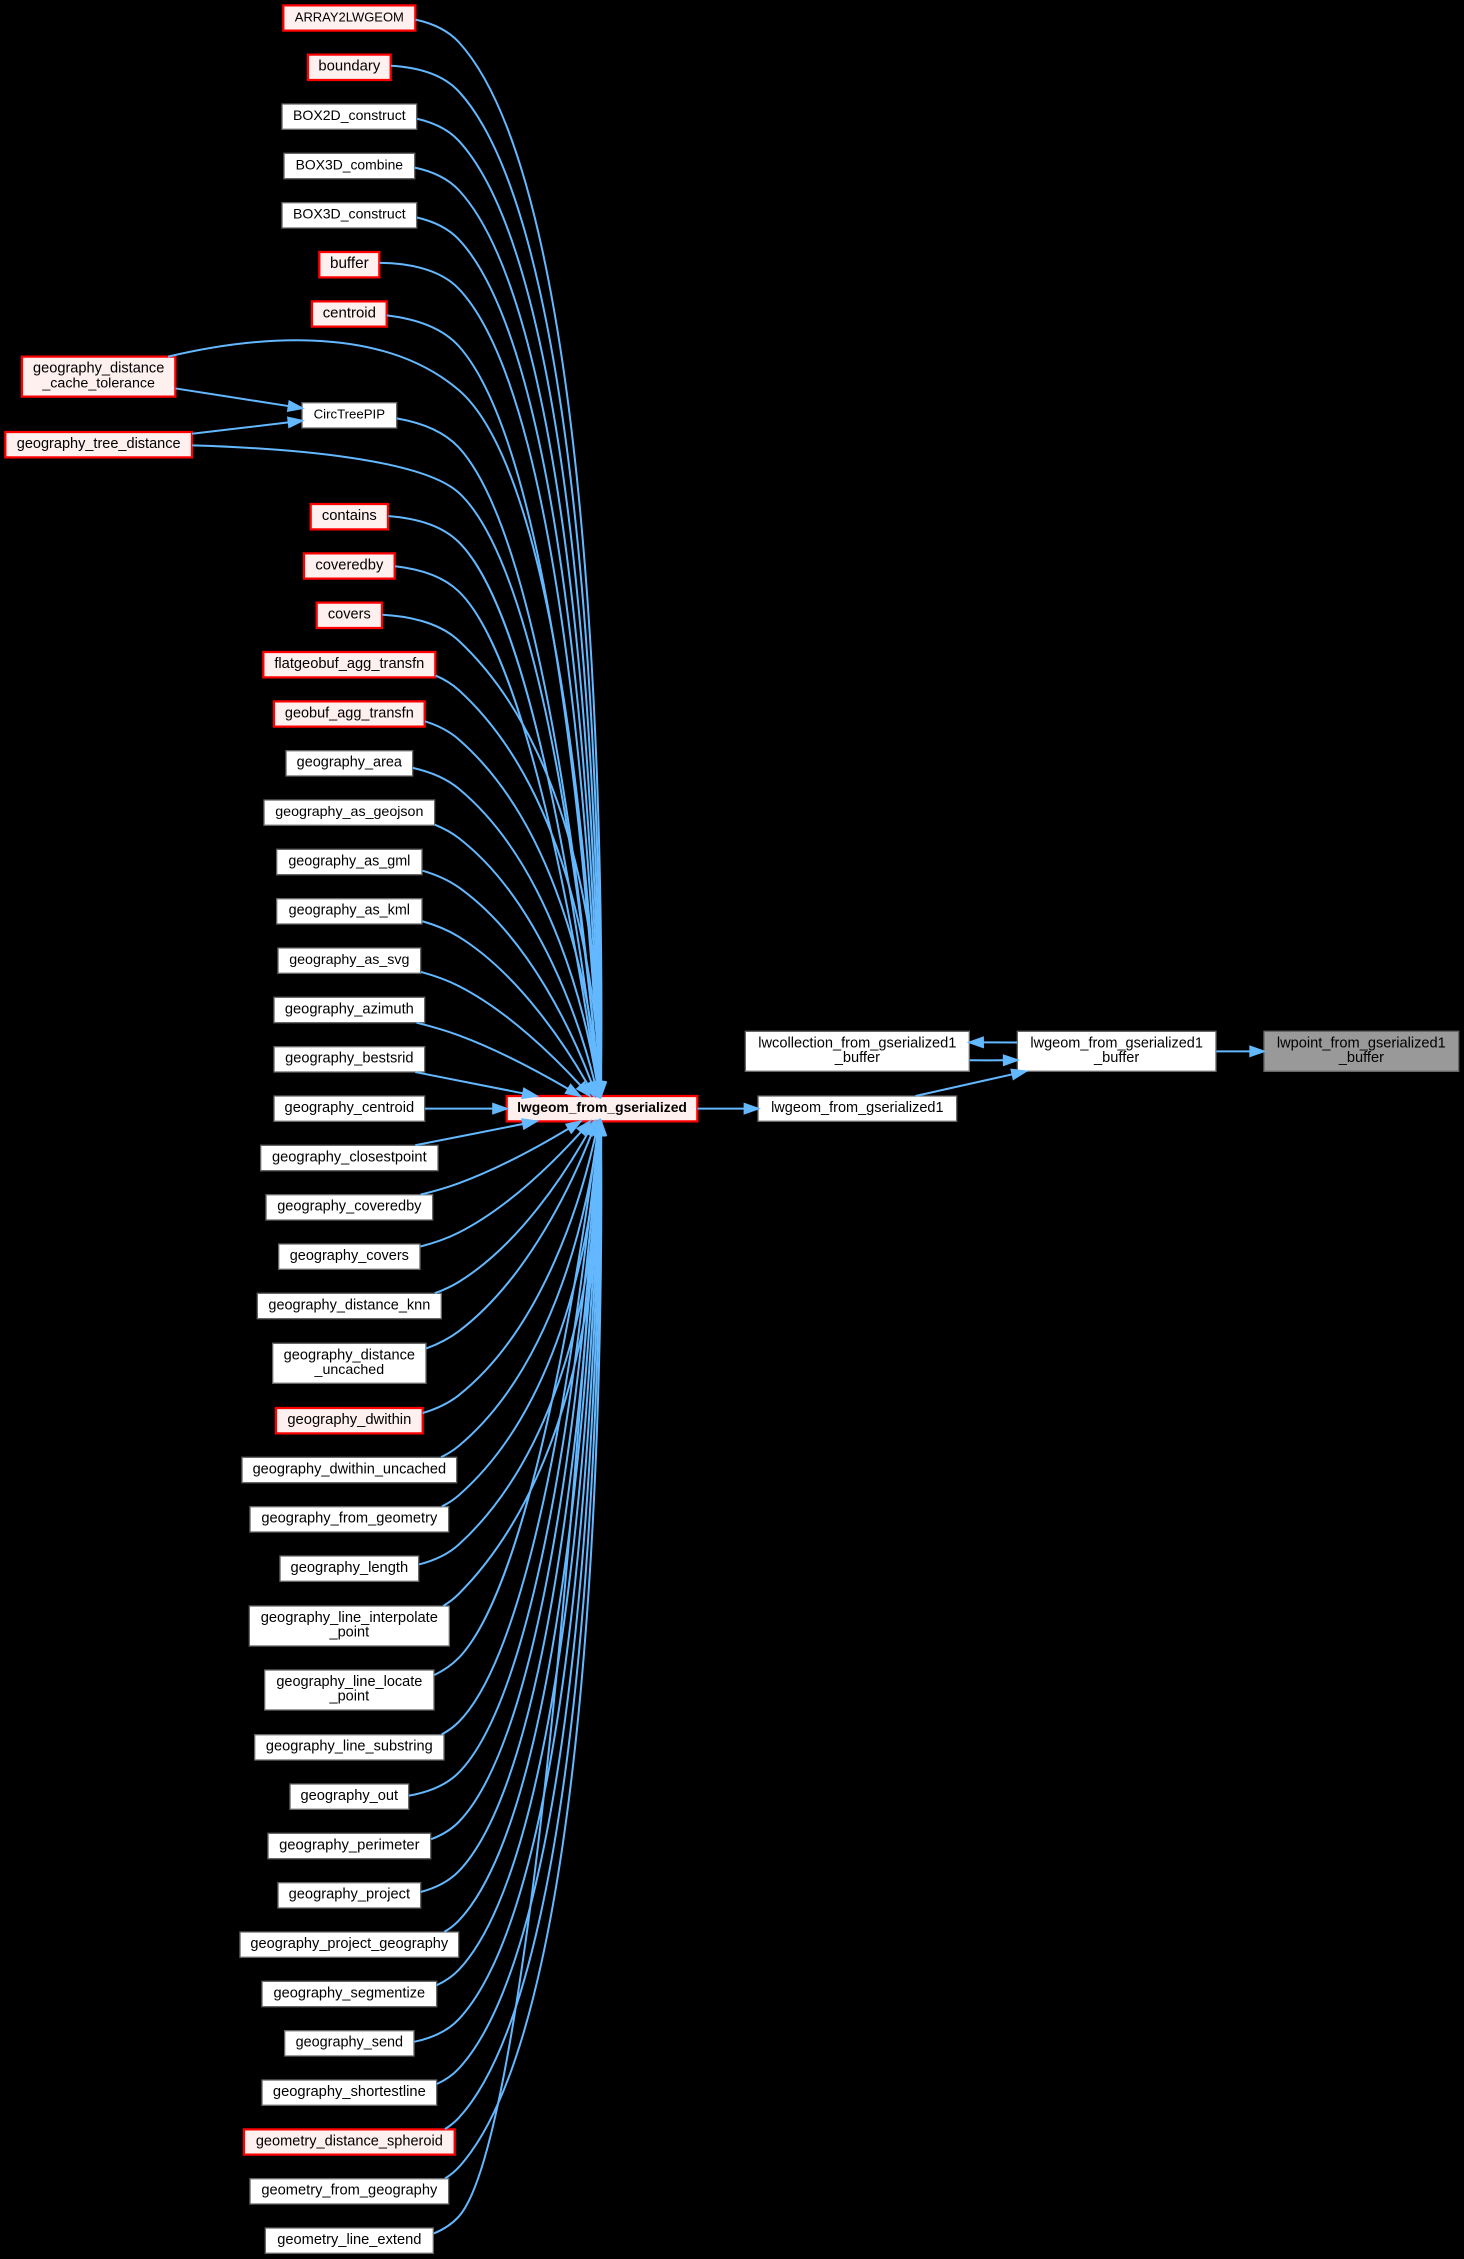  Describe the element at coordinates (349, 960) in the screenshot. I see `svg-text: geography_as_svg` at that location.